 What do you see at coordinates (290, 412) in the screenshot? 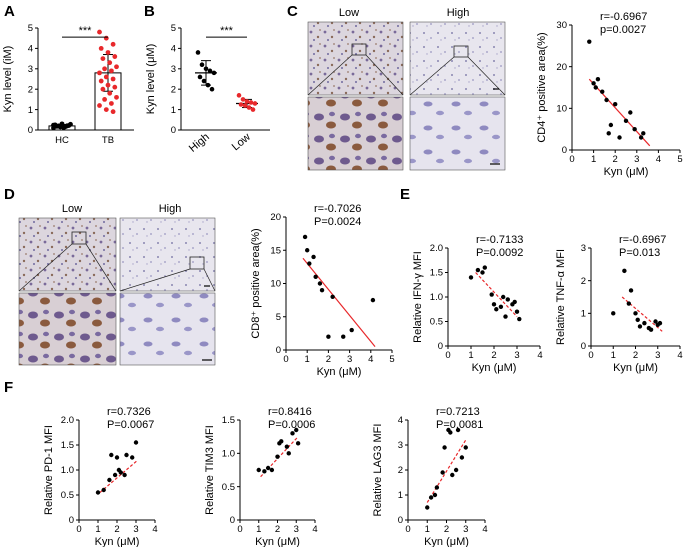
I see `correlation-r: r=0.8416` at bounding box center [290, 412].